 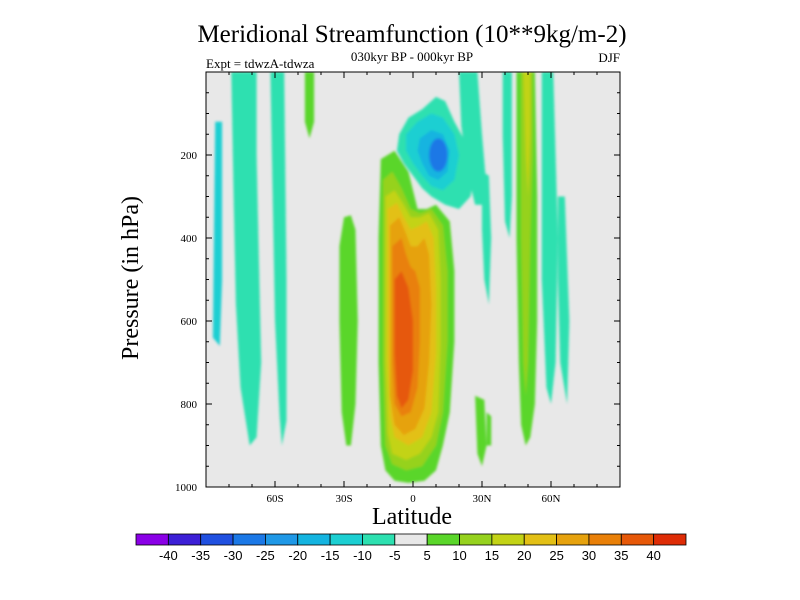 What do you see at coordinates (411, 548) in the screenshot?
I see `colorbar: -40 -35 -30 -25 -20 -15 -10 -5 5 10 15 20 25 30 35 40` at bounding box center [411, 548].